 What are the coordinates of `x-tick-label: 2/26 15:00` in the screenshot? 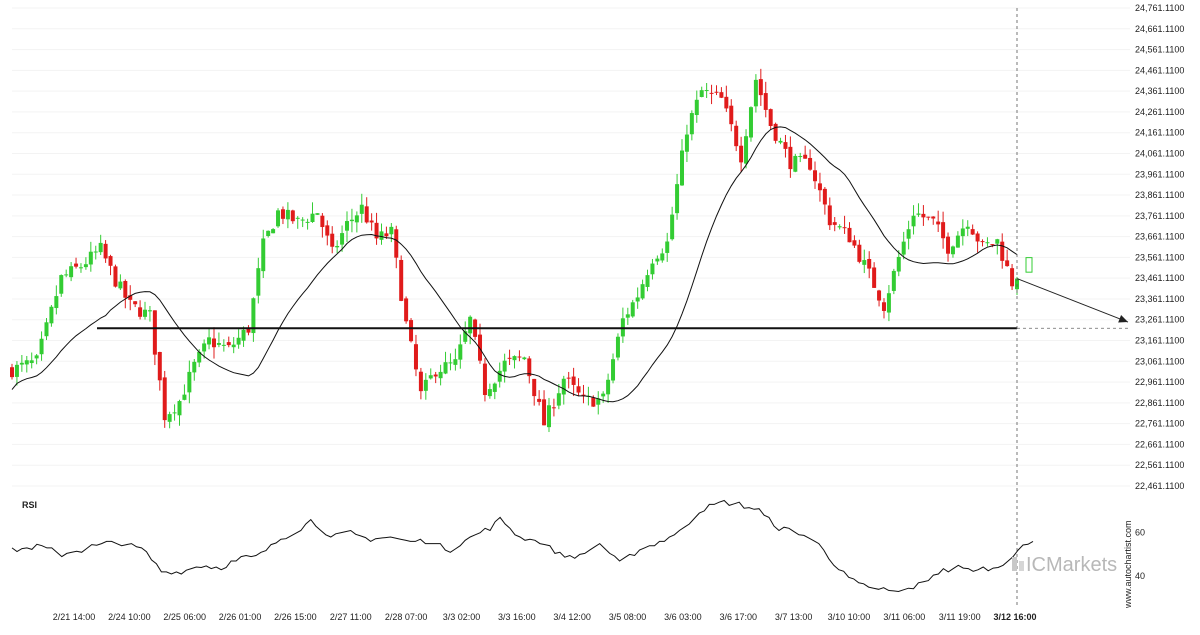 It's located at (295, 617).